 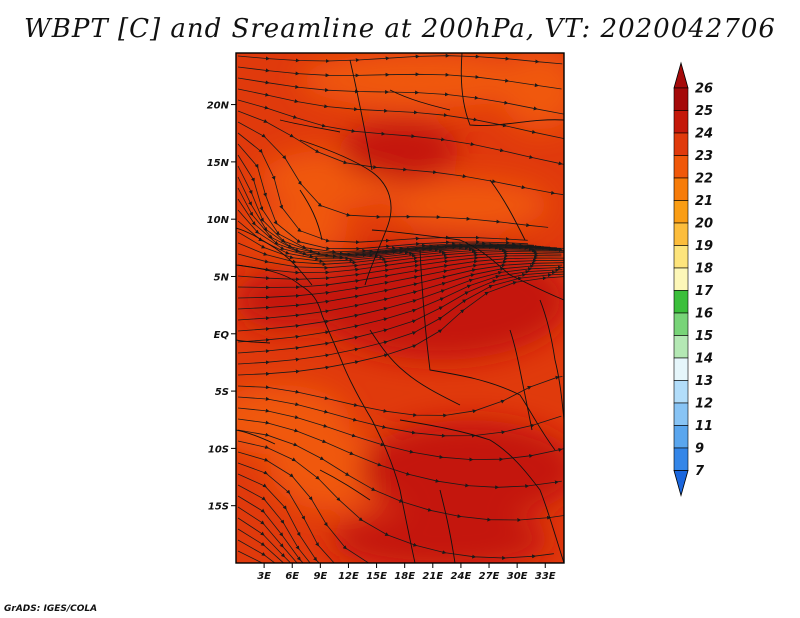 I want to click on colorbar-label: 13, so click(x=704, y=381).